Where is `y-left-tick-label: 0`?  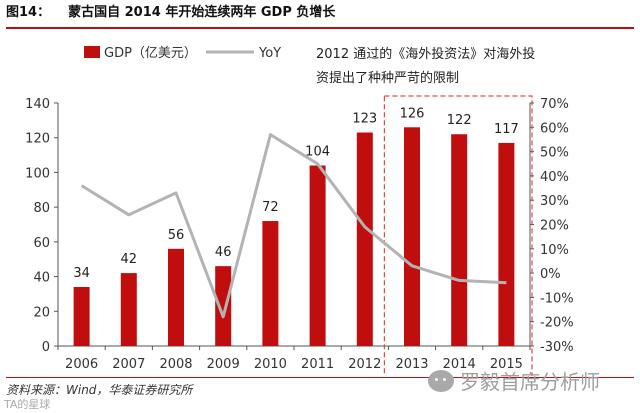
y-left-tick-label: 0 is located at coordinates (46, 347).